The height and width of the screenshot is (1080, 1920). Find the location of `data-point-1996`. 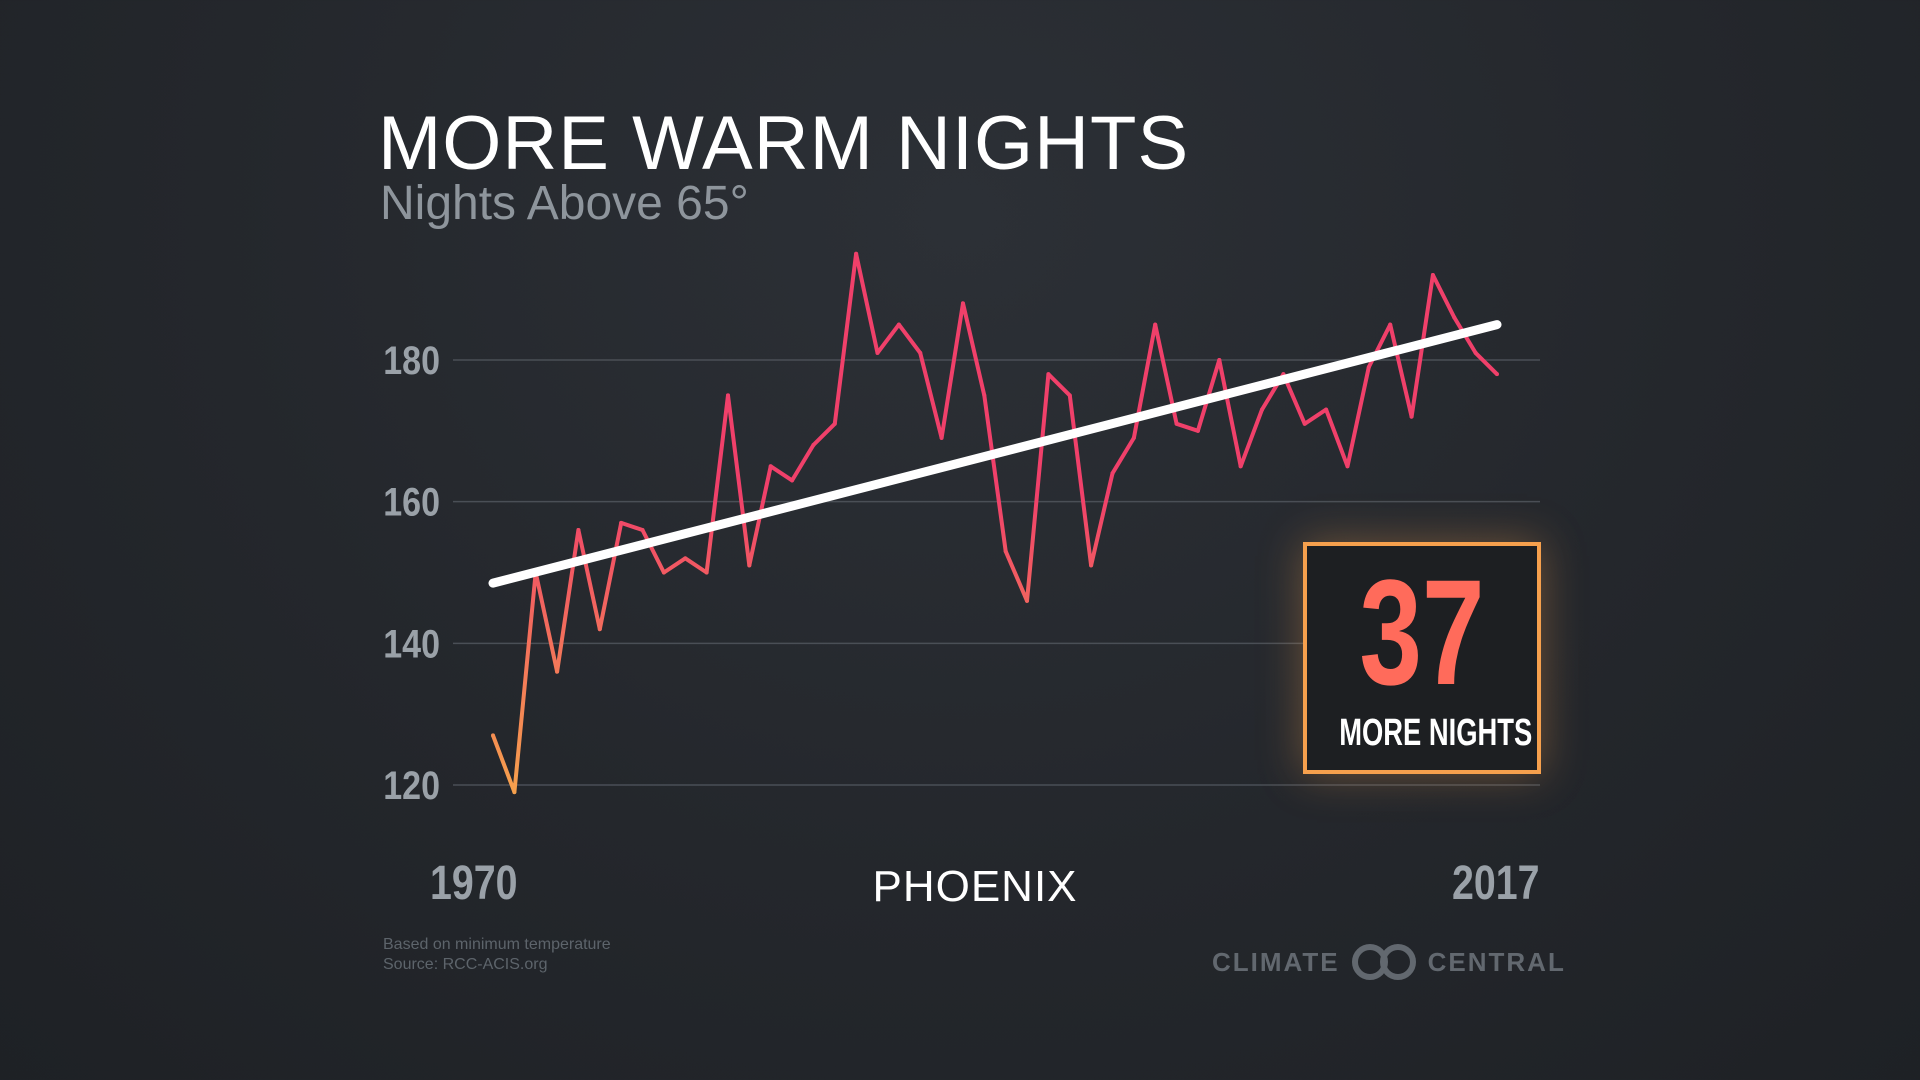

data-point-1996 is located at coordinates (1048, 374).